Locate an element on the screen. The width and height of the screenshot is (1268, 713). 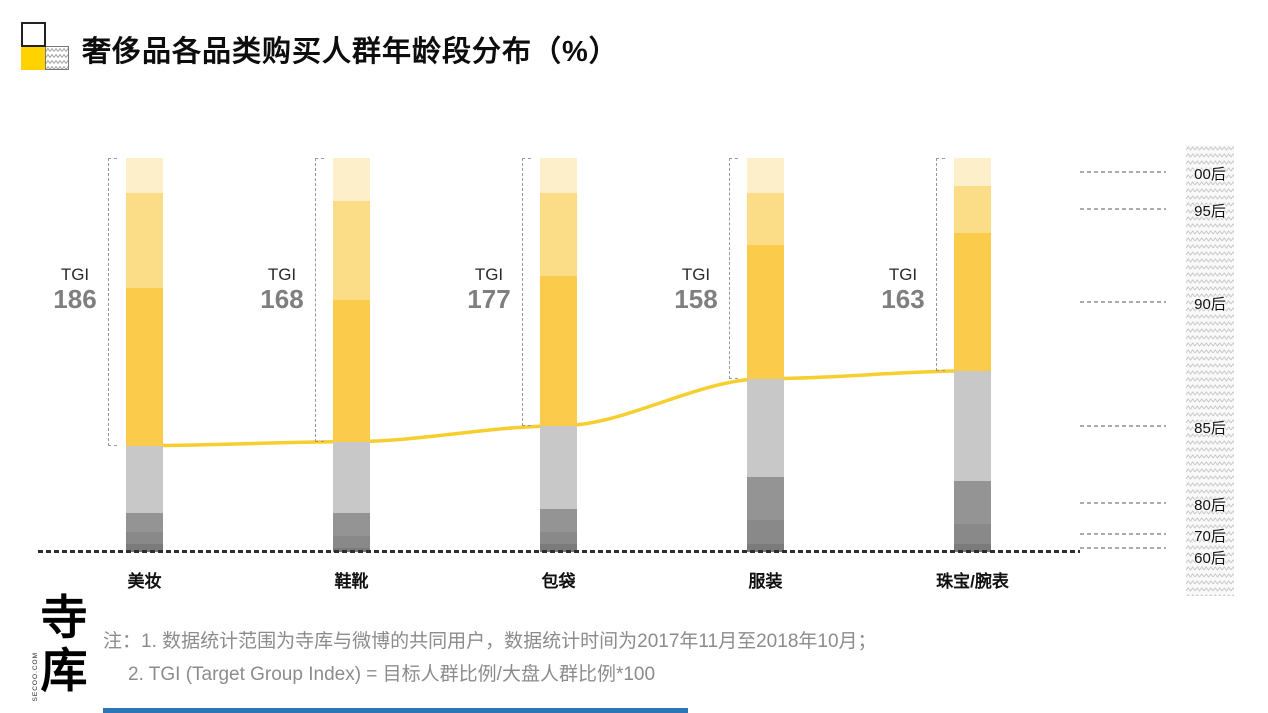
logo-subtext: SECOO.COM is located at coordinates (35, 677).